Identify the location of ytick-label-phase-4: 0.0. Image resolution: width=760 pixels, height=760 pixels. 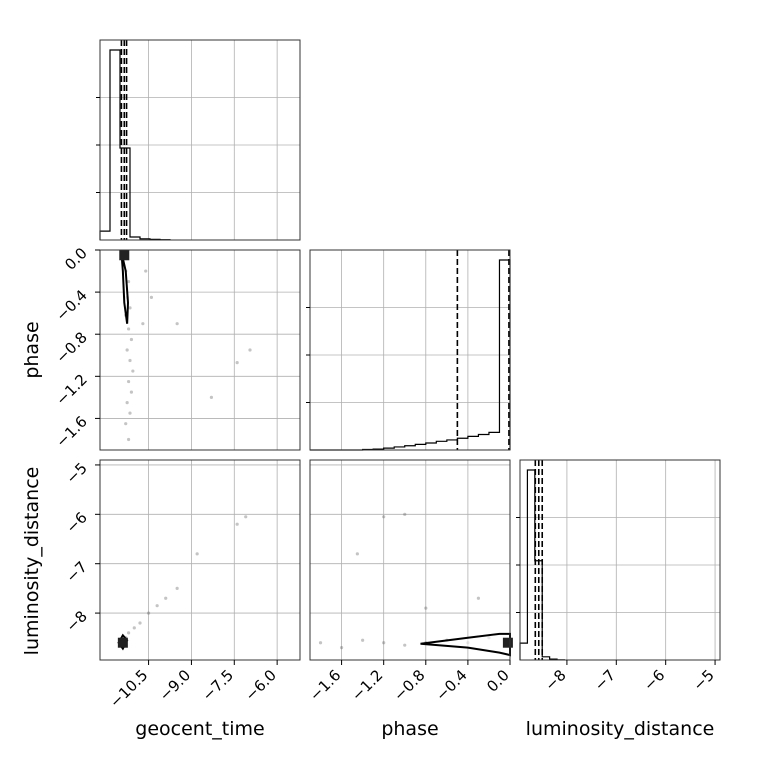
(76, 259).